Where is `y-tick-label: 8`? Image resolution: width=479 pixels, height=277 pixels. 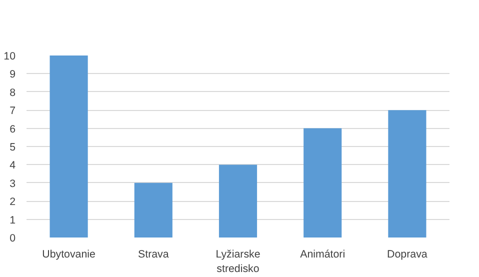
y-tick-label: 8 is located at coordinates (13, 92).